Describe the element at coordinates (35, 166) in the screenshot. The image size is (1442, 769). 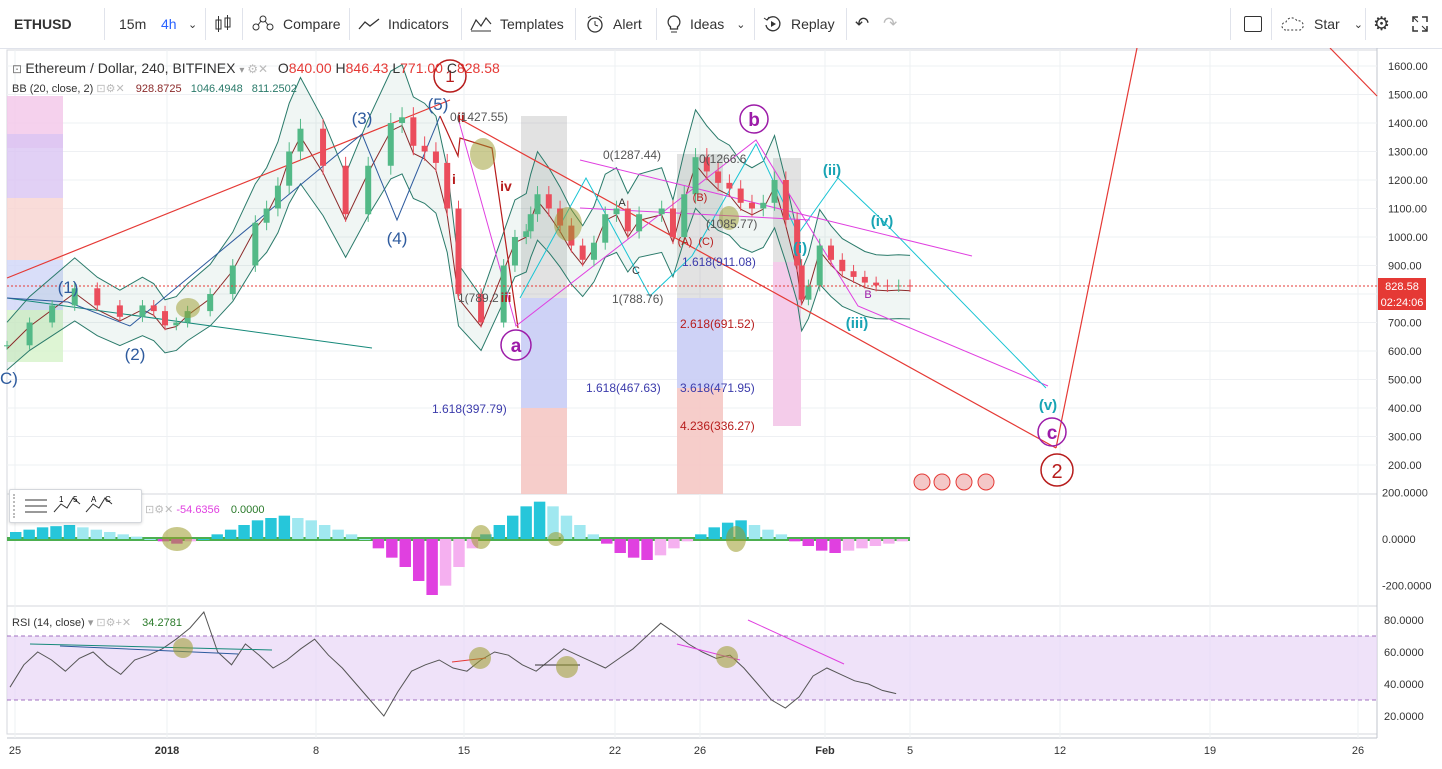
I see `zone-purple` at that location.